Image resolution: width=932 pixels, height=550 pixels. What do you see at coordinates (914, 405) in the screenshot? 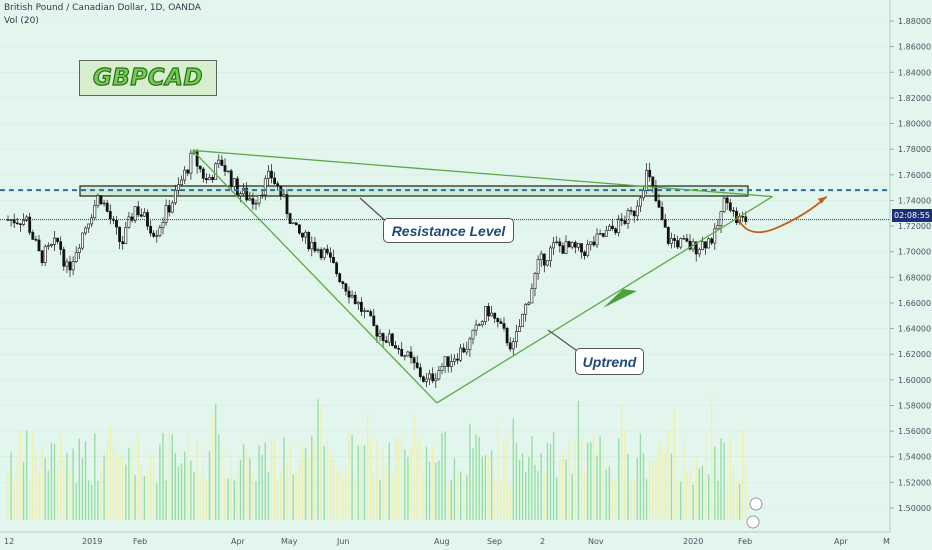
I see `y-tick-label: 1.58000` at bounding box center [914, 405].